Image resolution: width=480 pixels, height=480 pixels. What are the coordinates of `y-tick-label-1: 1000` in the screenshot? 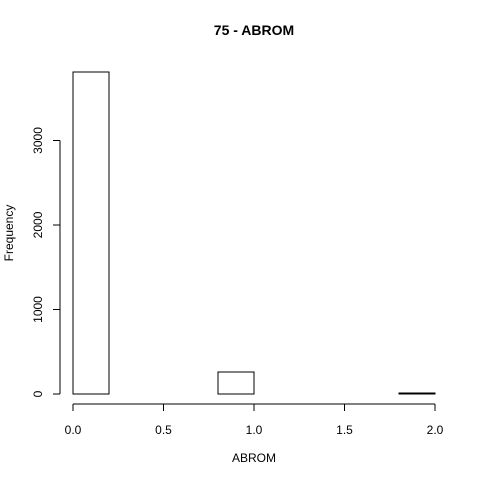 It's located at (38, 309).